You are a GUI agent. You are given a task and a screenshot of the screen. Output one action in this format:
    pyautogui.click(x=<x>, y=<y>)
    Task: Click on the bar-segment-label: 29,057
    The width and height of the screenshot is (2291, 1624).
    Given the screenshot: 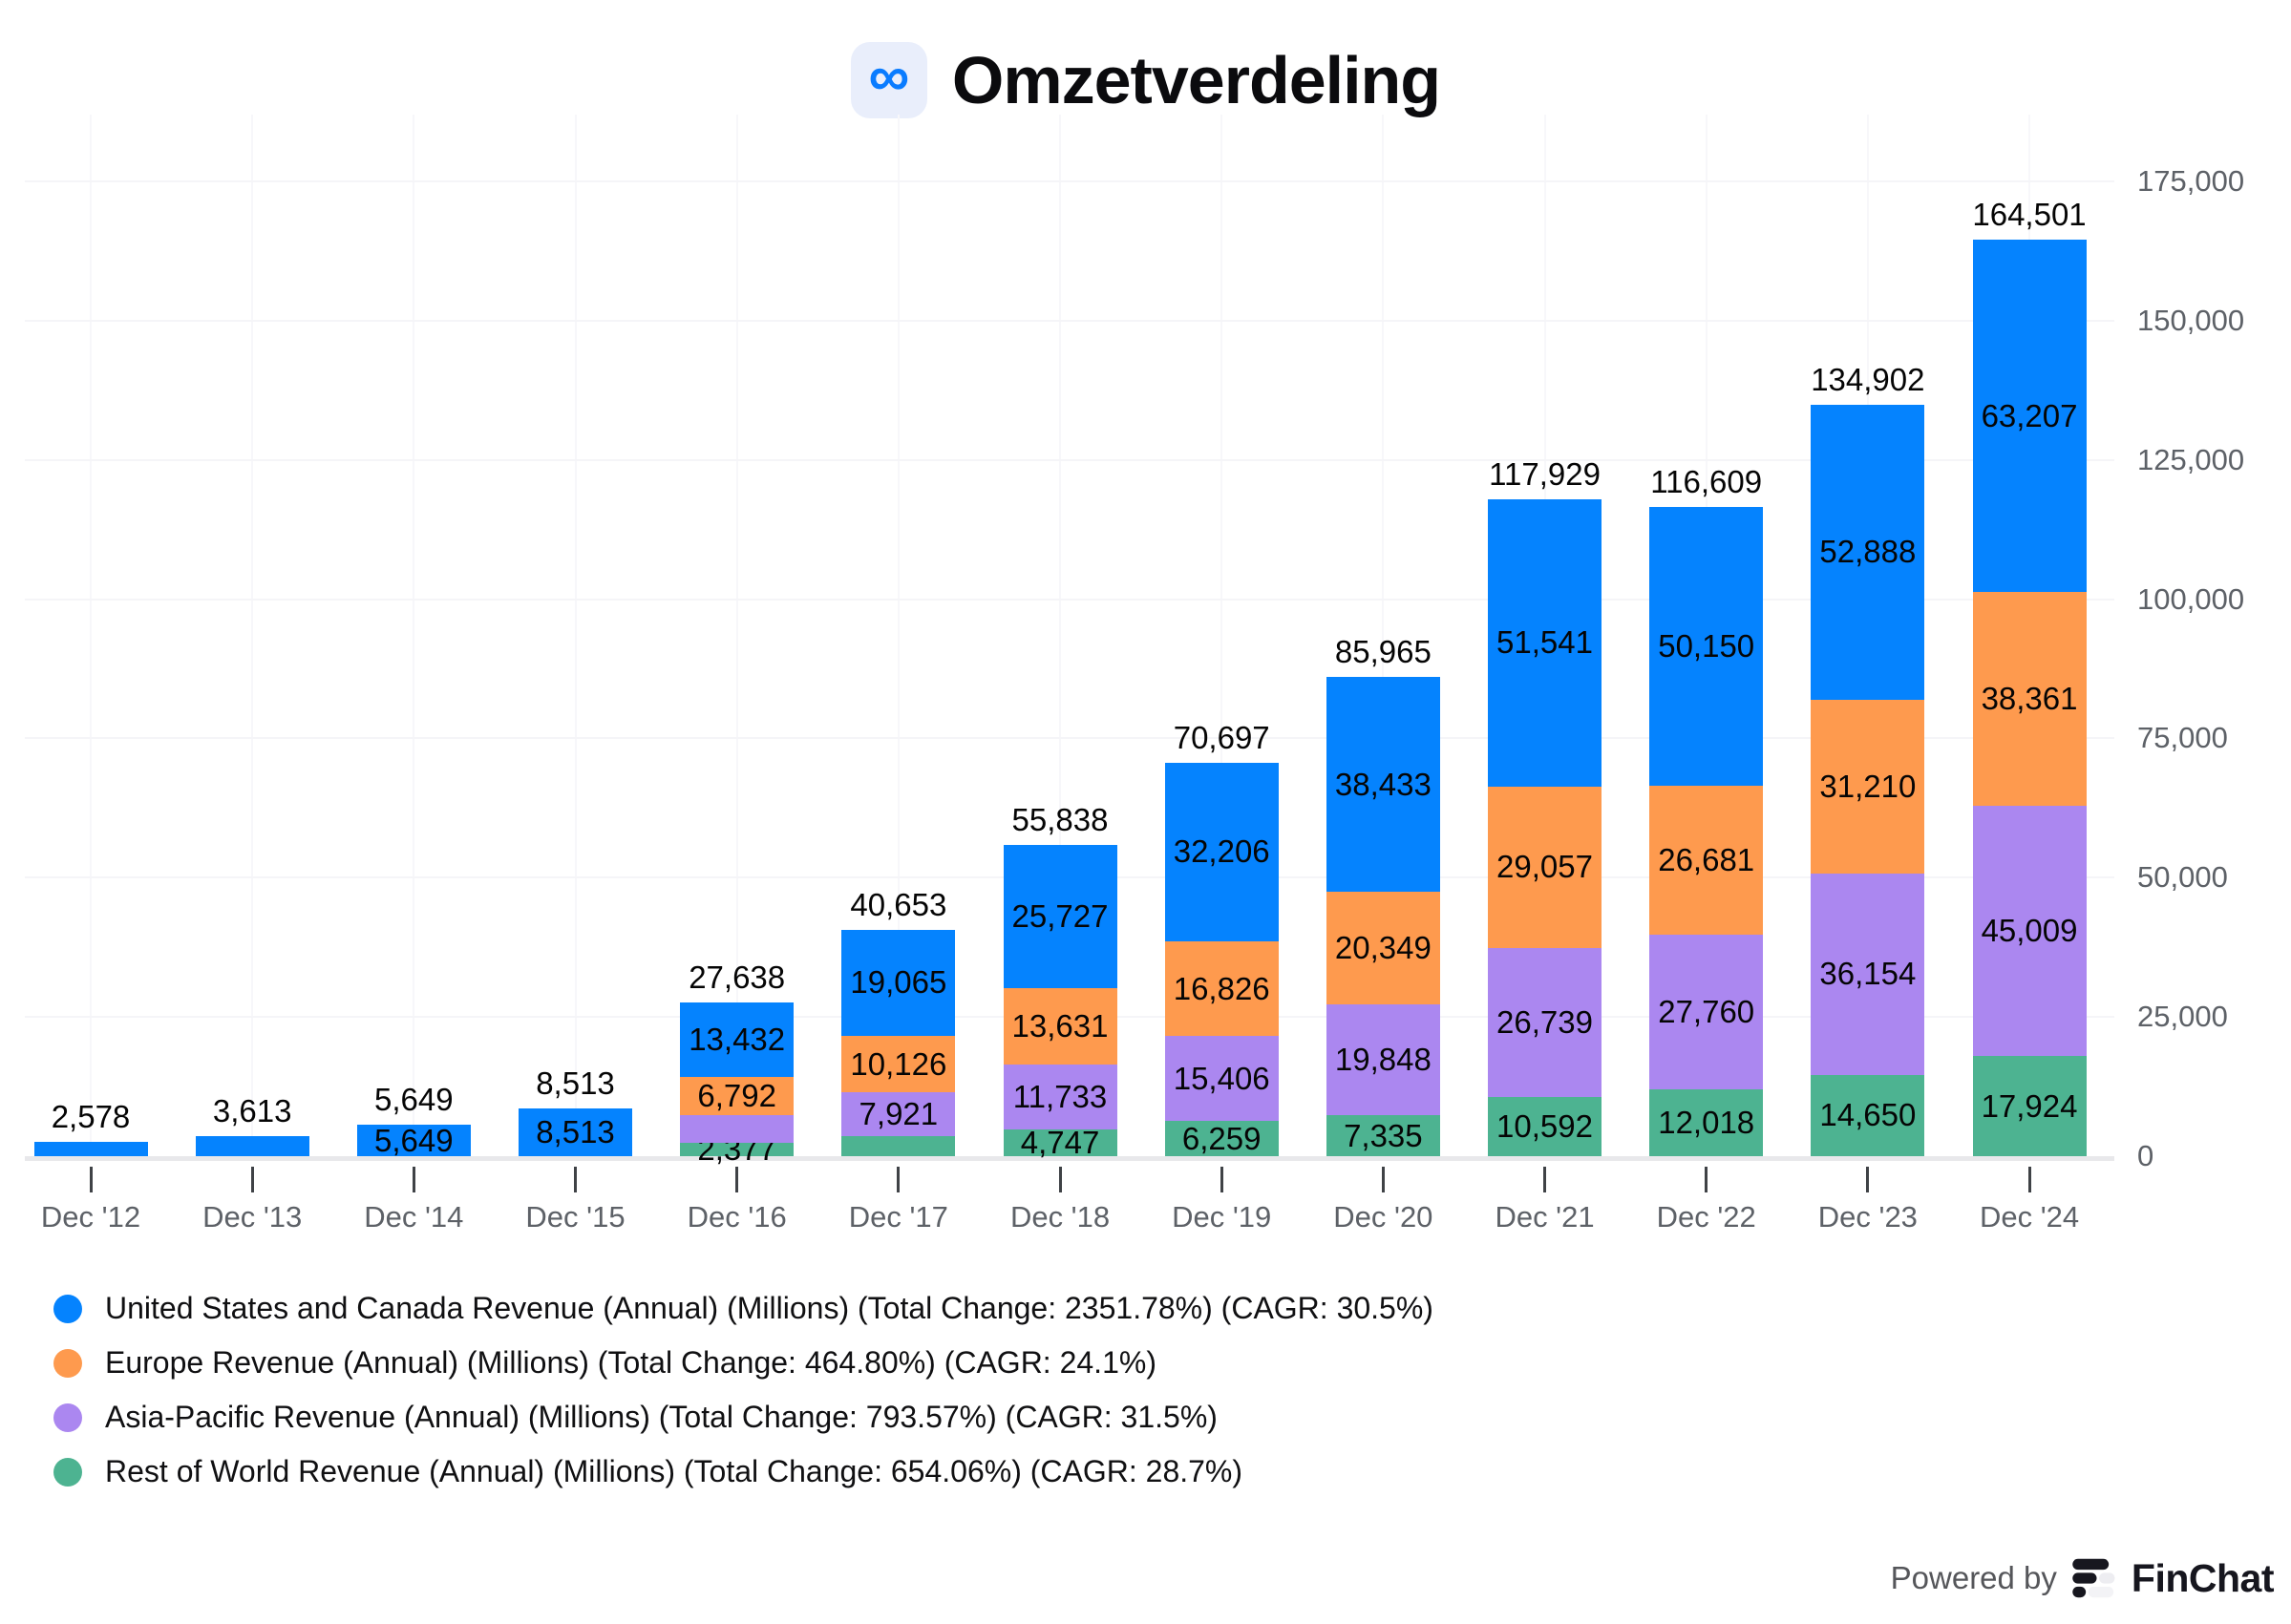 What is the action you would take?
    pyautogui.click(x=1544, y=867)
    